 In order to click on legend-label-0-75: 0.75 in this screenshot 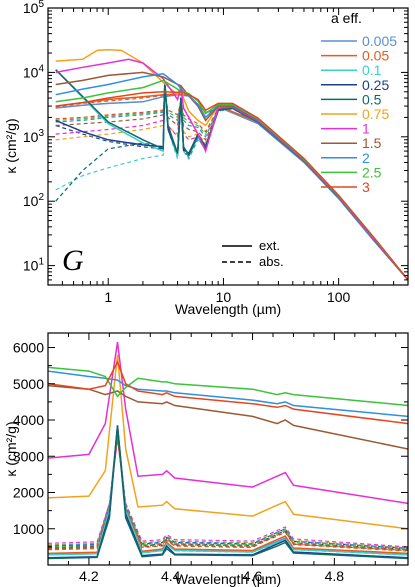, I will do `click(375, 114)`.